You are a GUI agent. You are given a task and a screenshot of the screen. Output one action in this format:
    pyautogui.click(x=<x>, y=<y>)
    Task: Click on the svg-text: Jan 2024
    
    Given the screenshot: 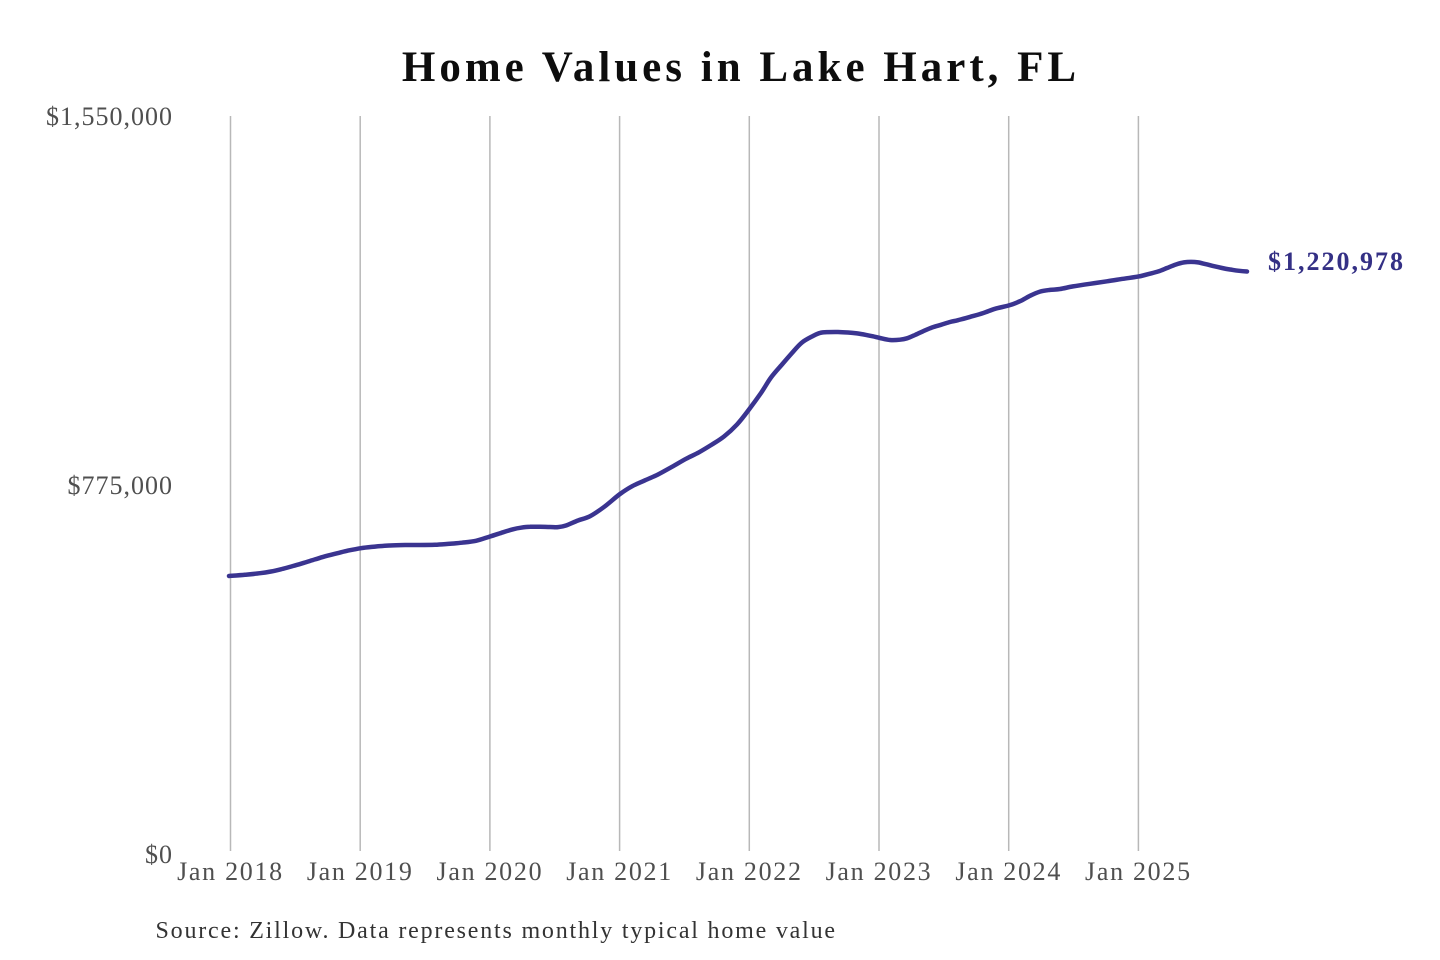 What is the action you would take?
    pyautogui.click(x=1008, y=871)
    